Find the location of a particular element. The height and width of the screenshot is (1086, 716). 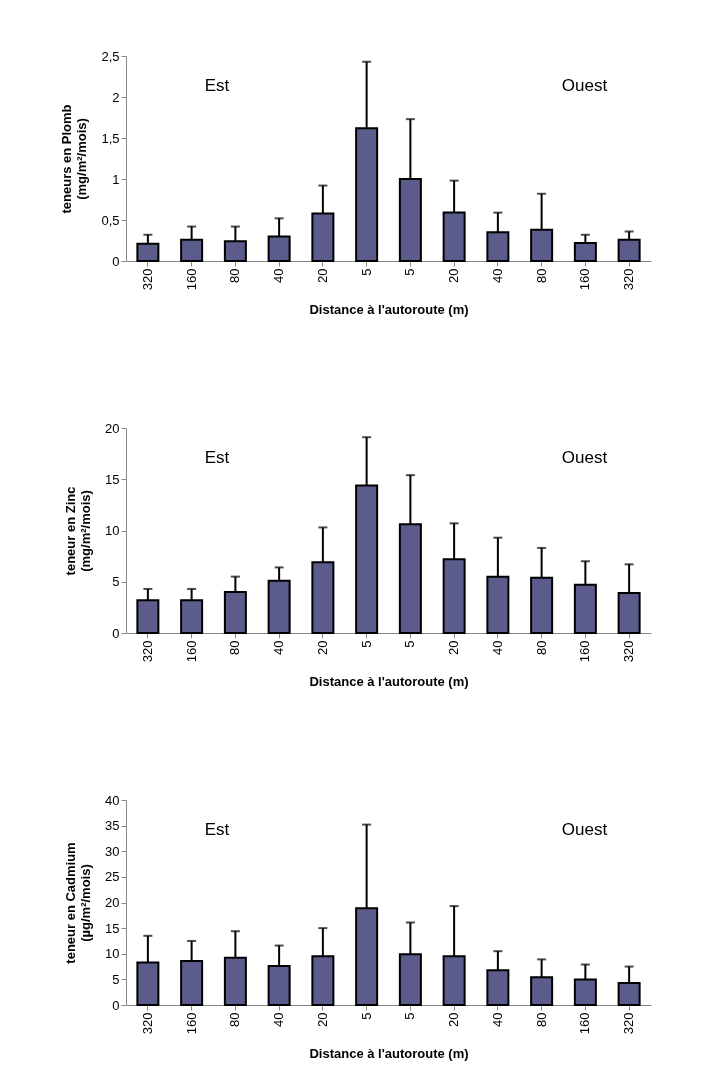

y-tick-label: 0,5 is located at coordinates (110, 220).